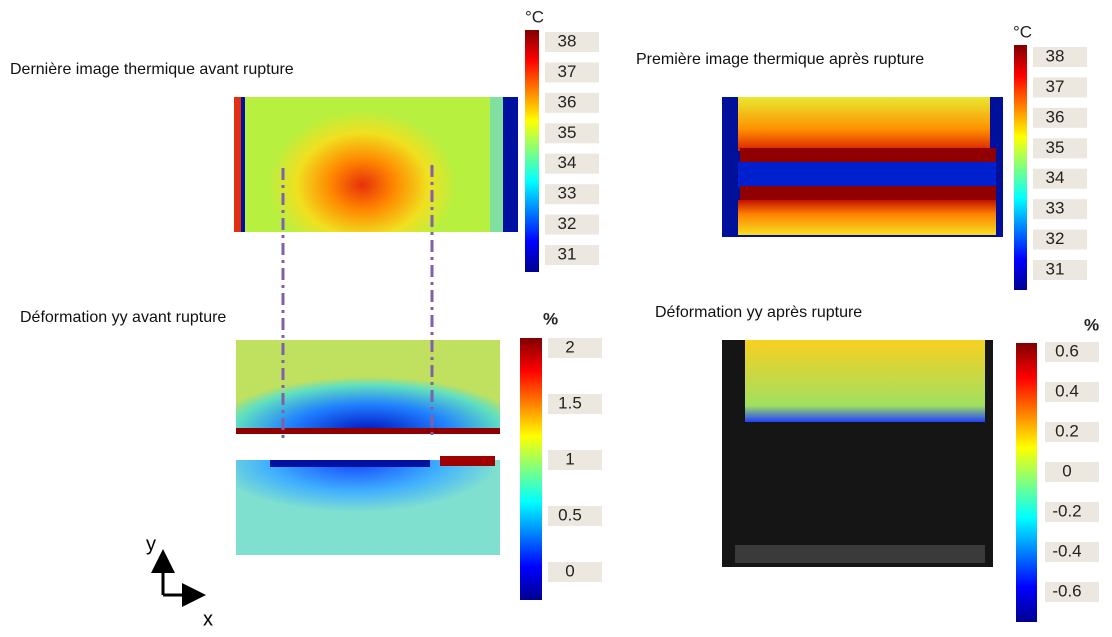  I want to click on colorbar-label: 2, so click(569, 346).